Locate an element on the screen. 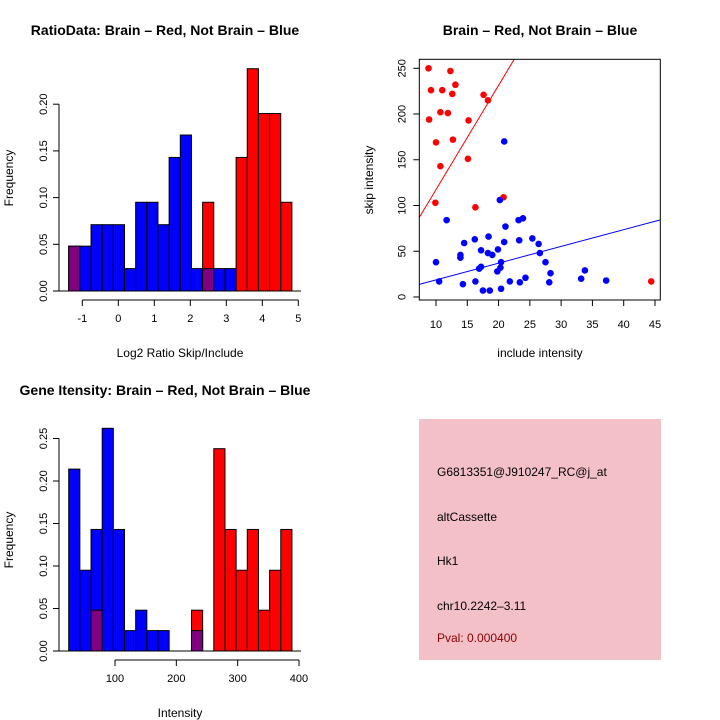 Image resolution: width=720 pixels, height=720 pixels. probe-id: G6813351@J910247_RC@j_at is located at coordinates (522, 472).